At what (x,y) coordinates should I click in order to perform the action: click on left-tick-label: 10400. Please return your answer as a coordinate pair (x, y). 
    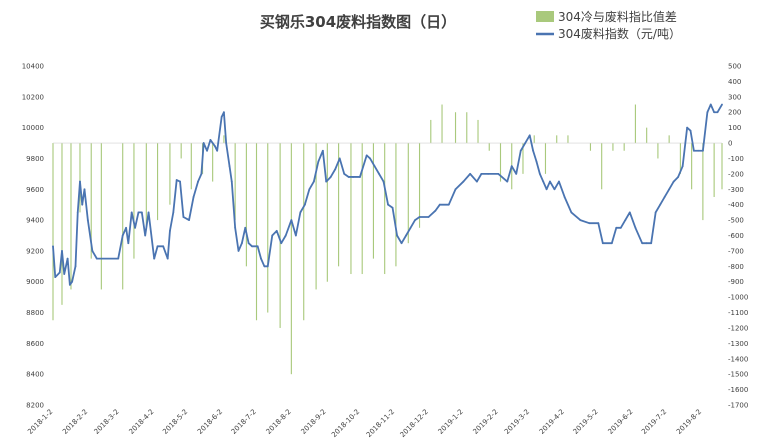
    Looking at the image, I should click on (33, 67).